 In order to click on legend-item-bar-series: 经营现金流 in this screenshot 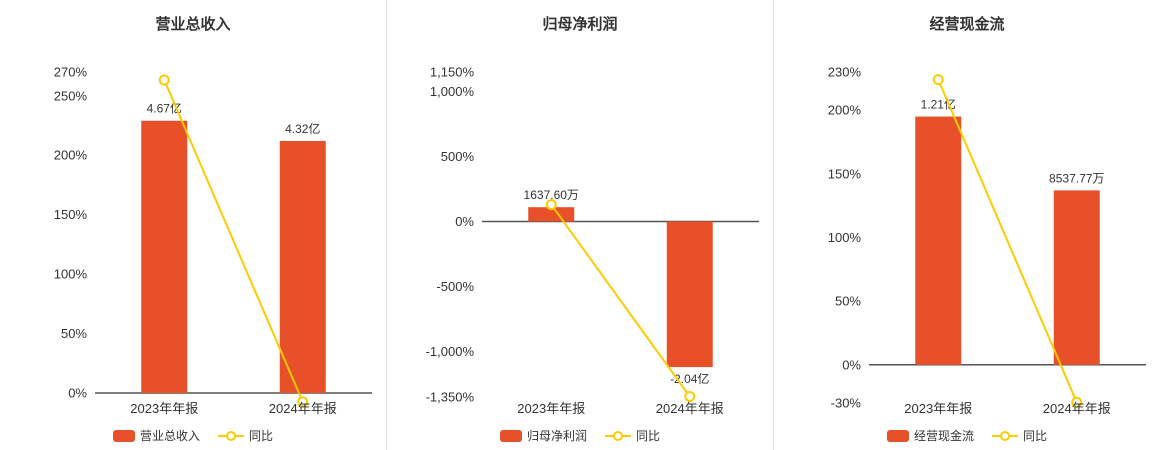, I will do `click(930, 435)`.